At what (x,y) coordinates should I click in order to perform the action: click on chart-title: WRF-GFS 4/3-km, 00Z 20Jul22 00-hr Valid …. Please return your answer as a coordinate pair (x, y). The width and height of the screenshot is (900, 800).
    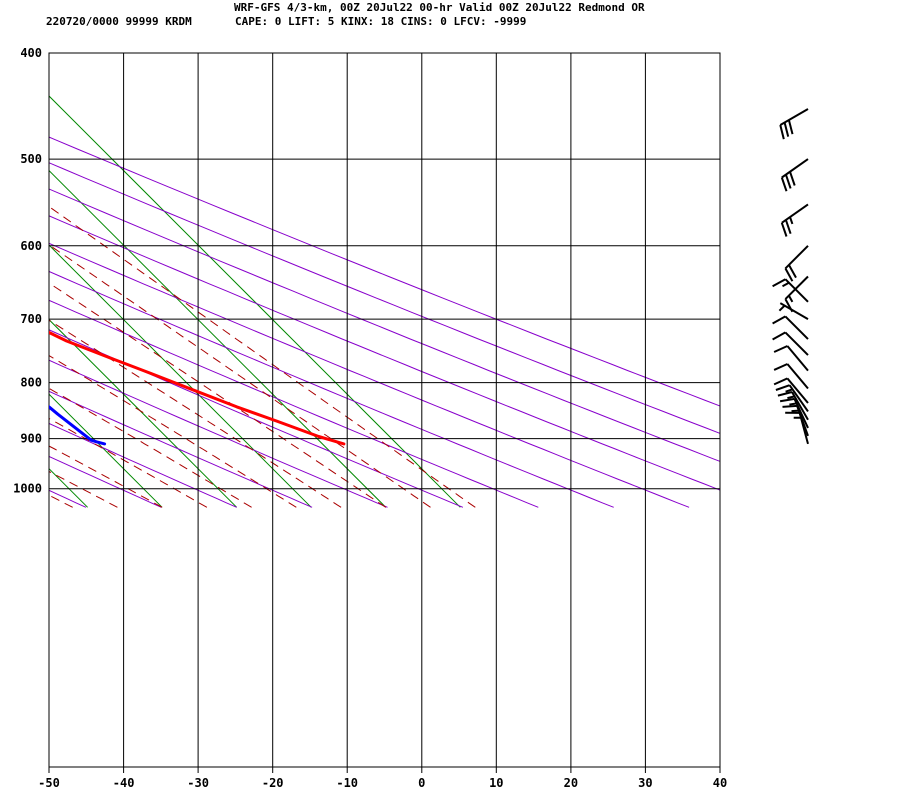
    Looking at the image, I should click on (439, 7).